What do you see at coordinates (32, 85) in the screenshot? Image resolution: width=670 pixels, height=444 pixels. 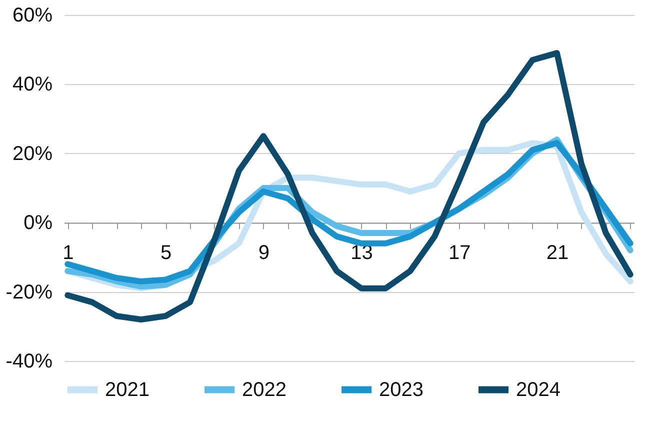 I see `y-tick-label: 40%` at bounding box center [32, 85].